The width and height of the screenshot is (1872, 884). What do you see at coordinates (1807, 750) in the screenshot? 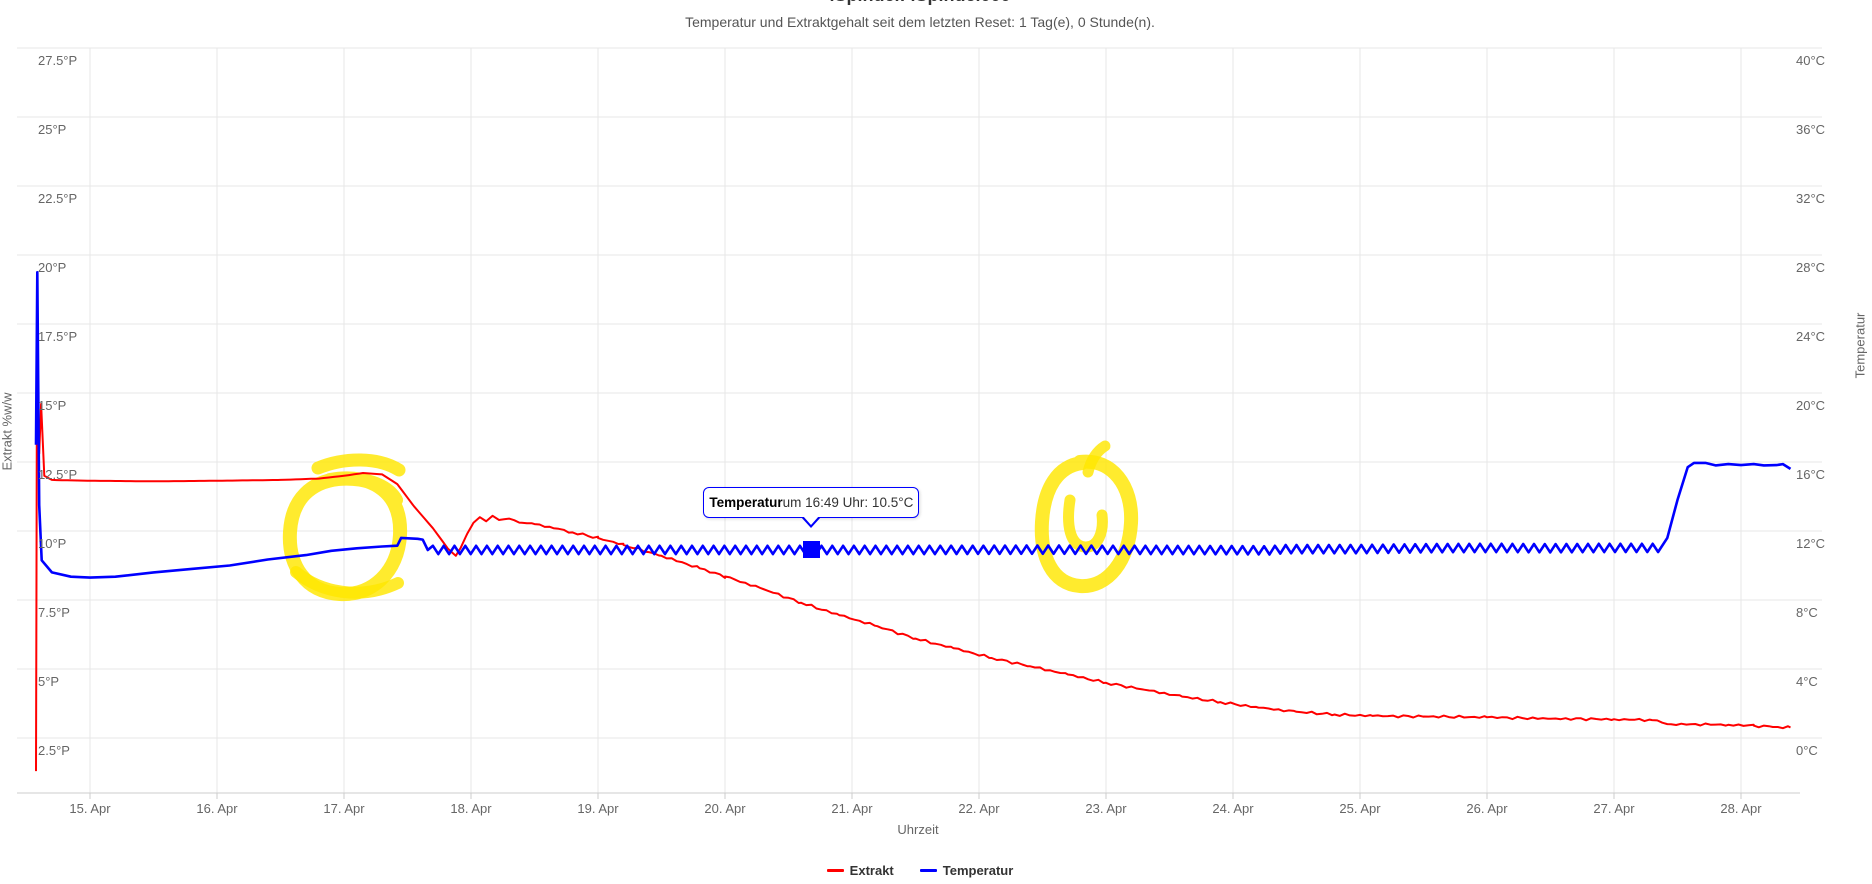
I see `y-axis-label-right: 0°C` at bounding box center [1807, 750].